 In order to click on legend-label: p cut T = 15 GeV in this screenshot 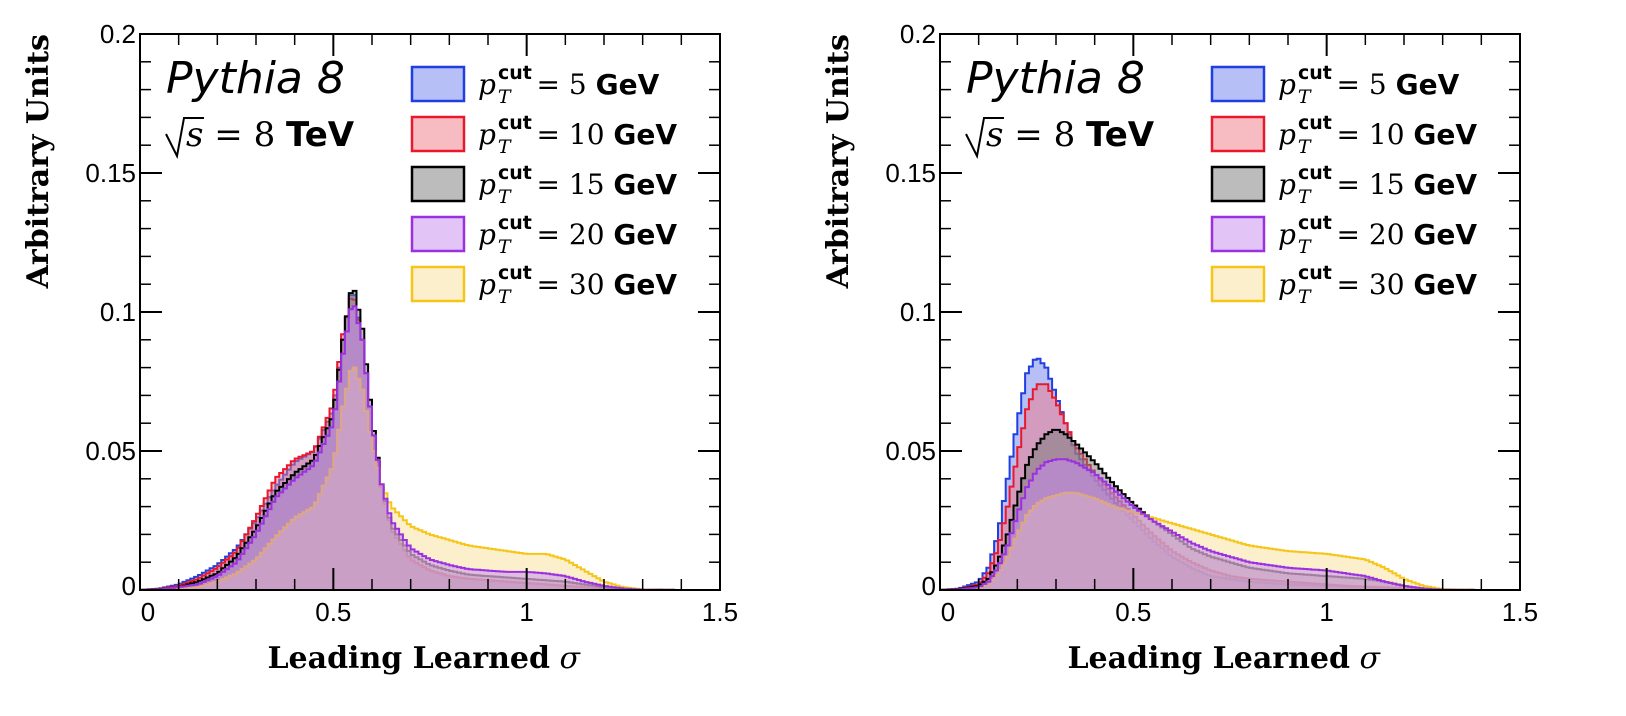, I will do `click(577, 185)`.